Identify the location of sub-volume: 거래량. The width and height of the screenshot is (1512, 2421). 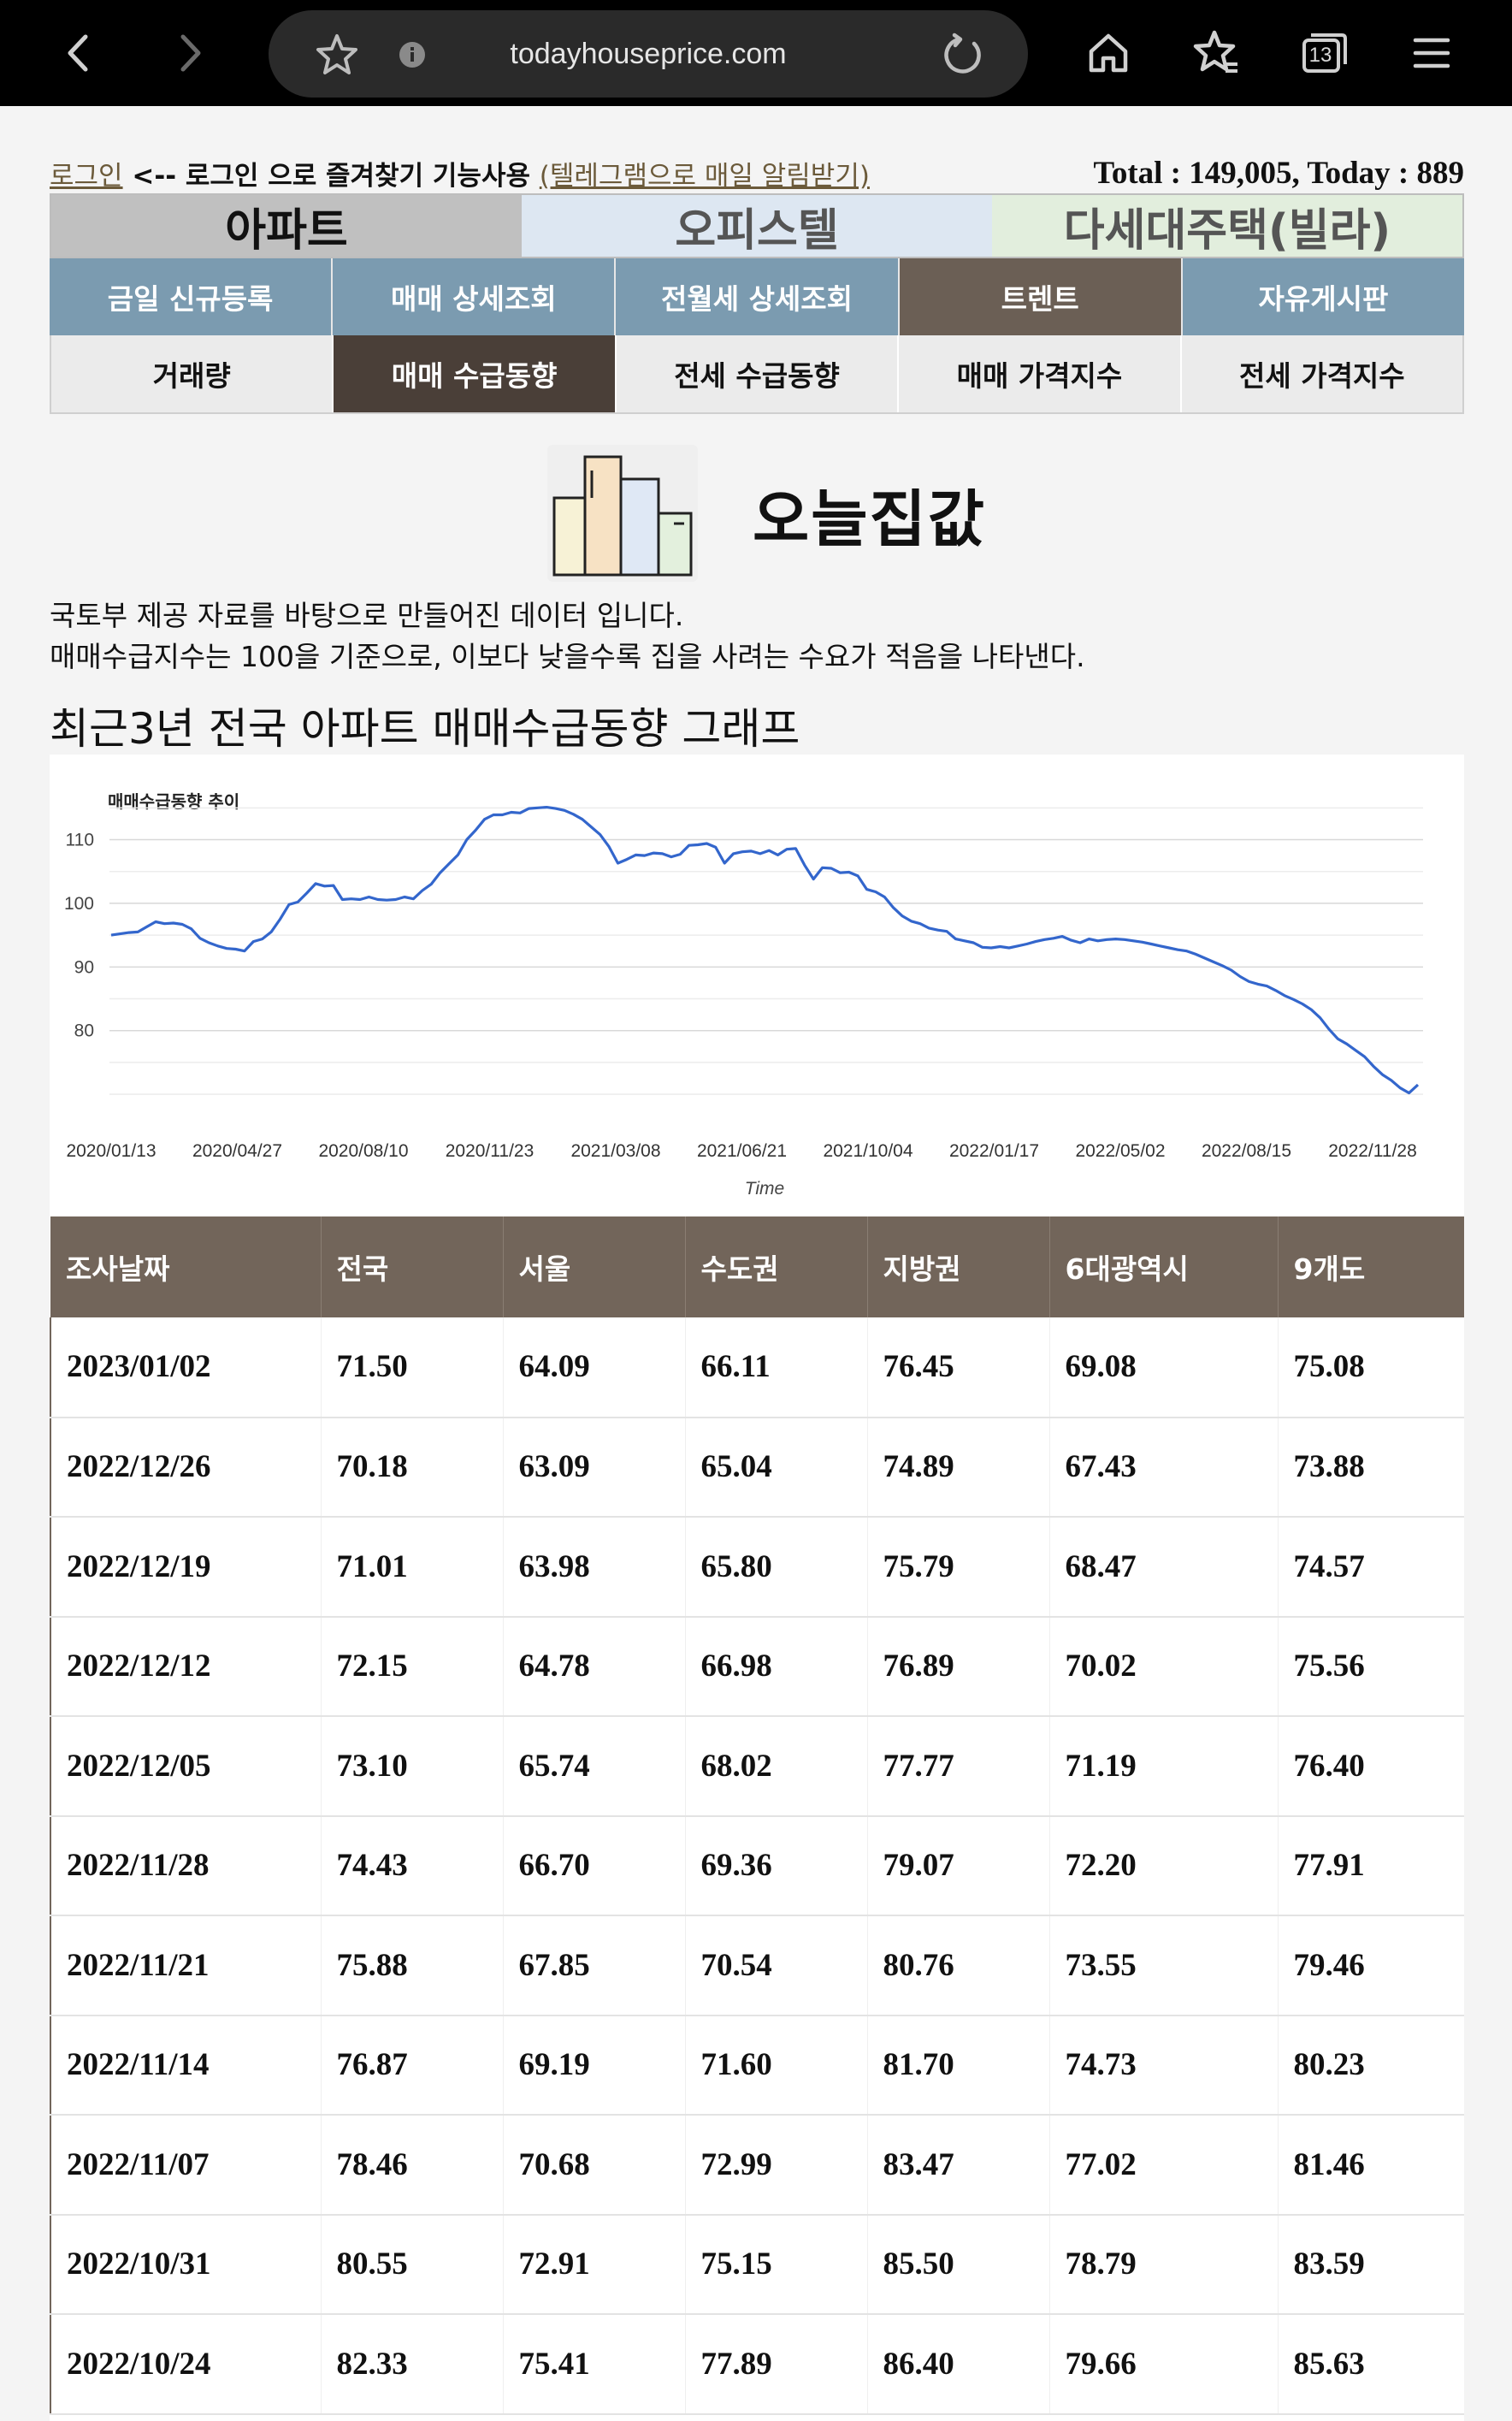
(192, 373).